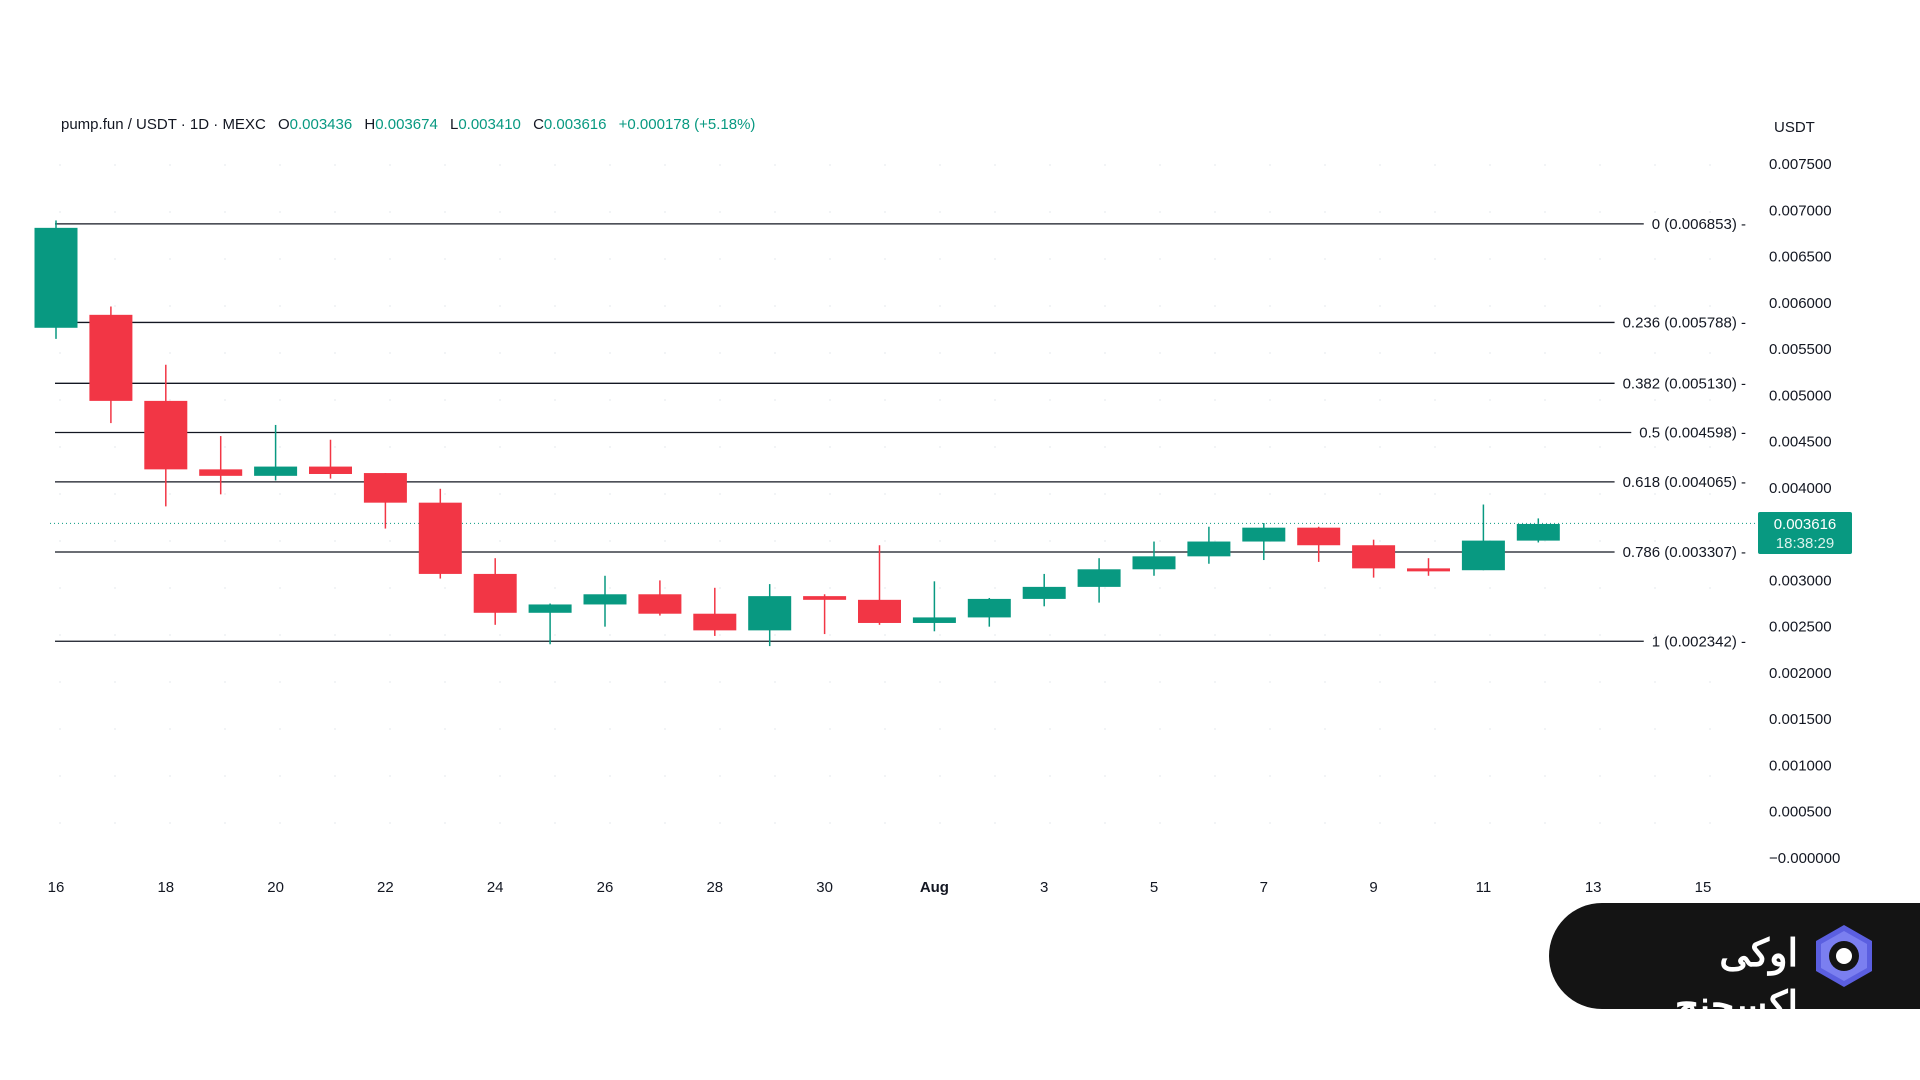 The image size is (1920, 1080). What do you see at coordinates (605, 887) in the screenshot?
I see `x-tick-label: 26` at bounding box center [605, 887].